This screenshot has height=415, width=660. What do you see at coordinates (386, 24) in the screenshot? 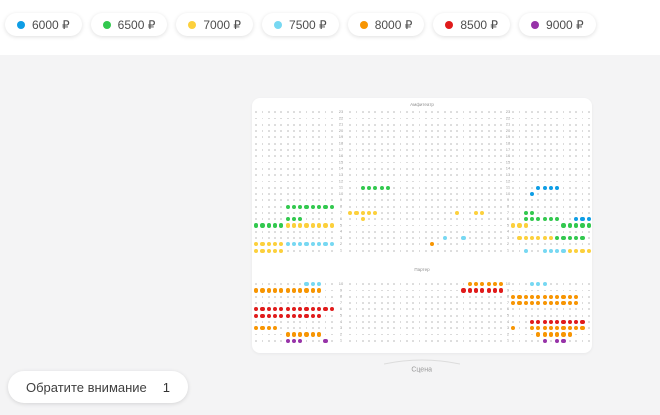
I see `price-filter-8000: 8000 ₽` at bounding box center [386, 24].